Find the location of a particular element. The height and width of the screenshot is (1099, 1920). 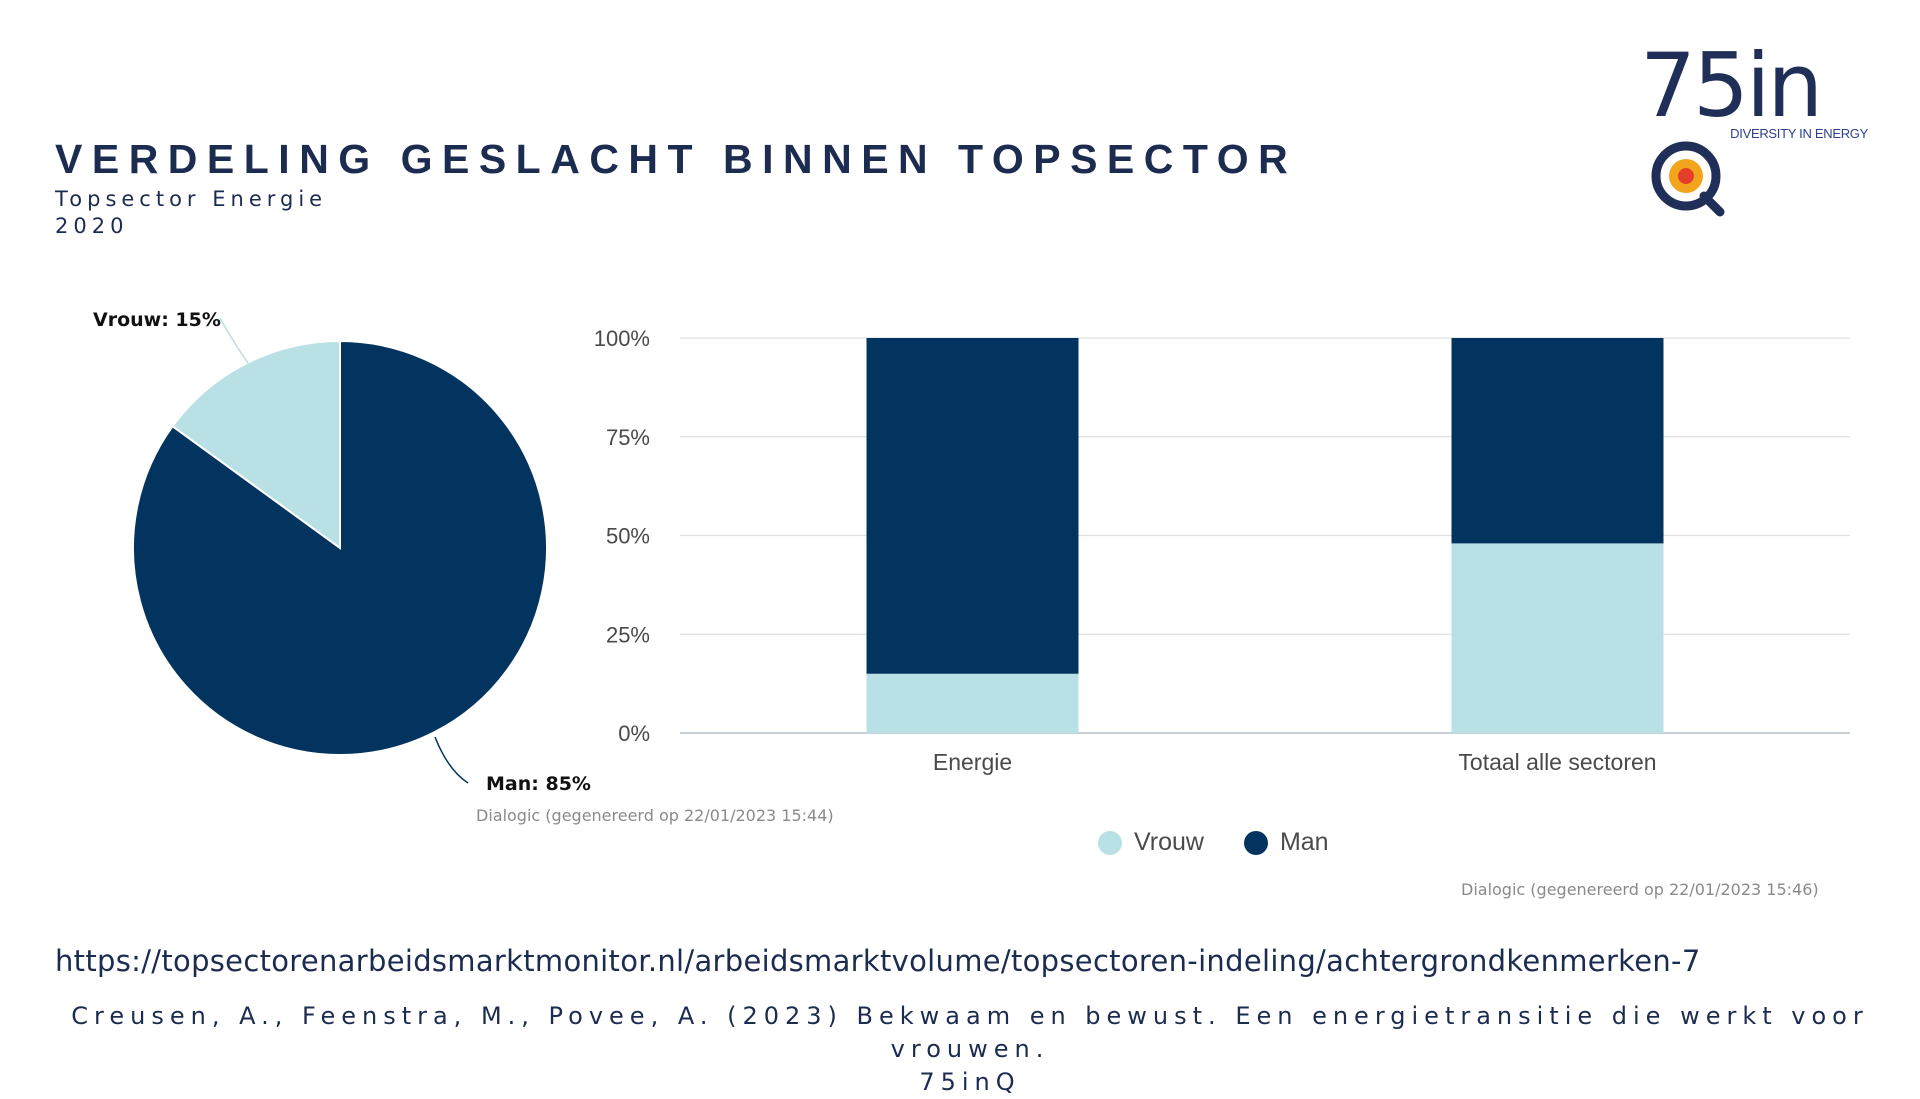

legend-swatch-man is located at coordinates (1255, 842).